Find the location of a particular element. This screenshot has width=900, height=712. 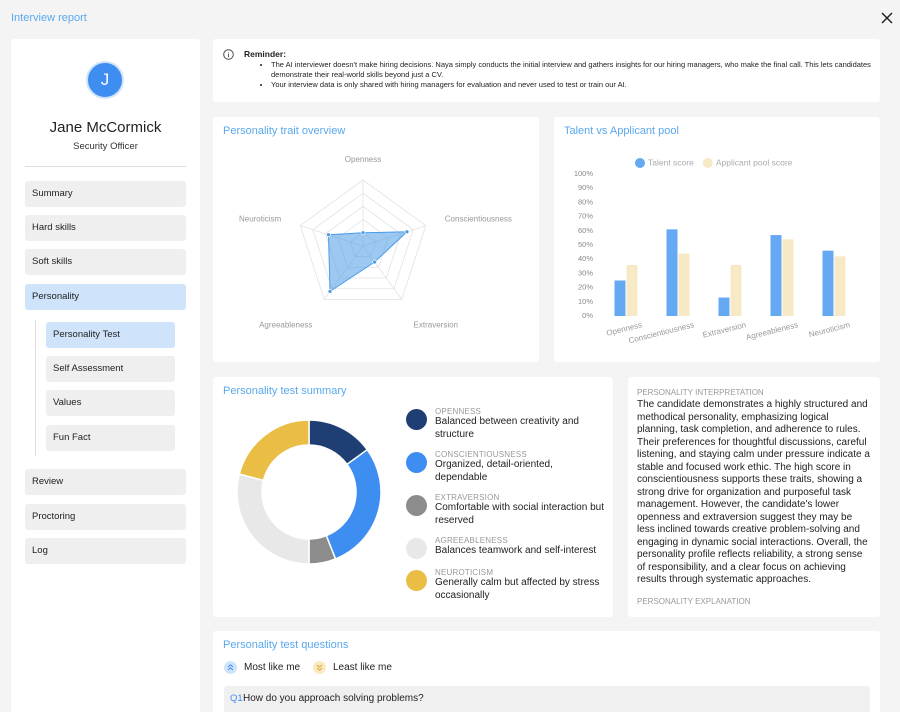

chart-title: Talent vs Applicant pool is located at coordinates (621, 131).